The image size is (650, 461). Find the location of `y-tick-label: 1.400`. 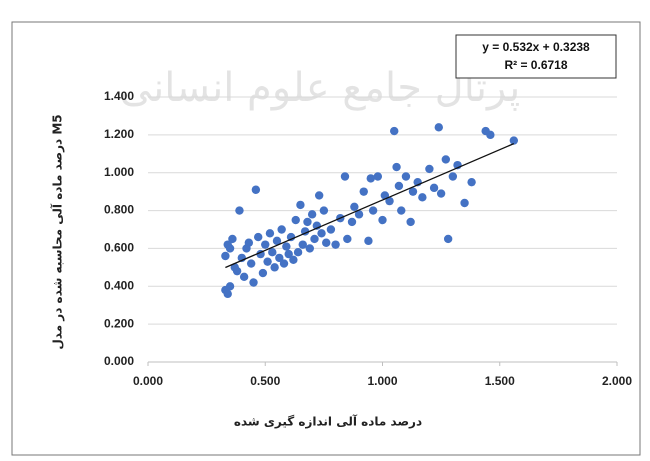

y-tick-label: 1.400 is located at coordinates (119, 96).